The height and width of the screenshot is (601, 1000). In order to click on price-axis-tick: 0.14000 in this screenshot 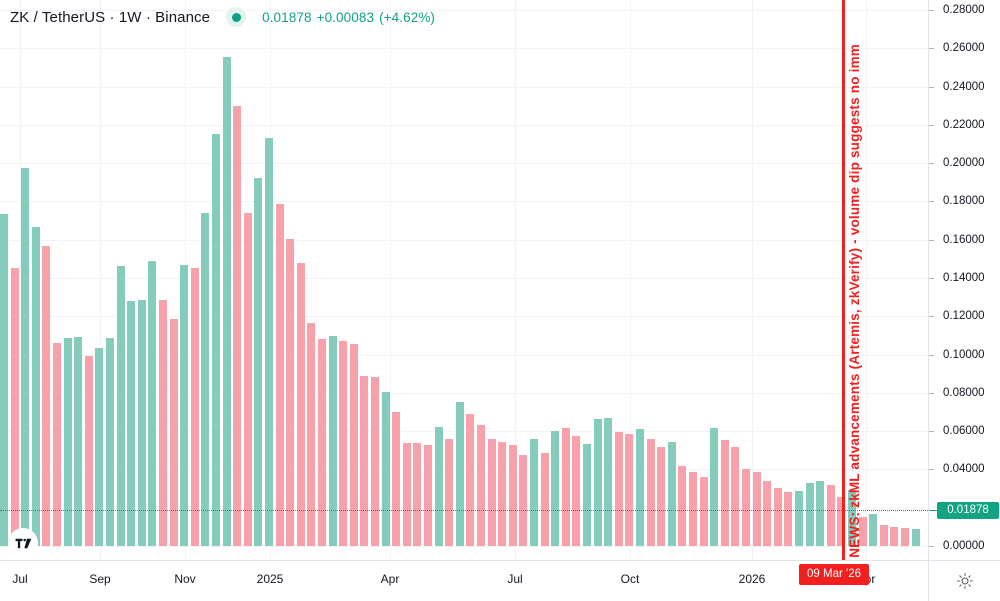, I will do `click(964, 278)`.